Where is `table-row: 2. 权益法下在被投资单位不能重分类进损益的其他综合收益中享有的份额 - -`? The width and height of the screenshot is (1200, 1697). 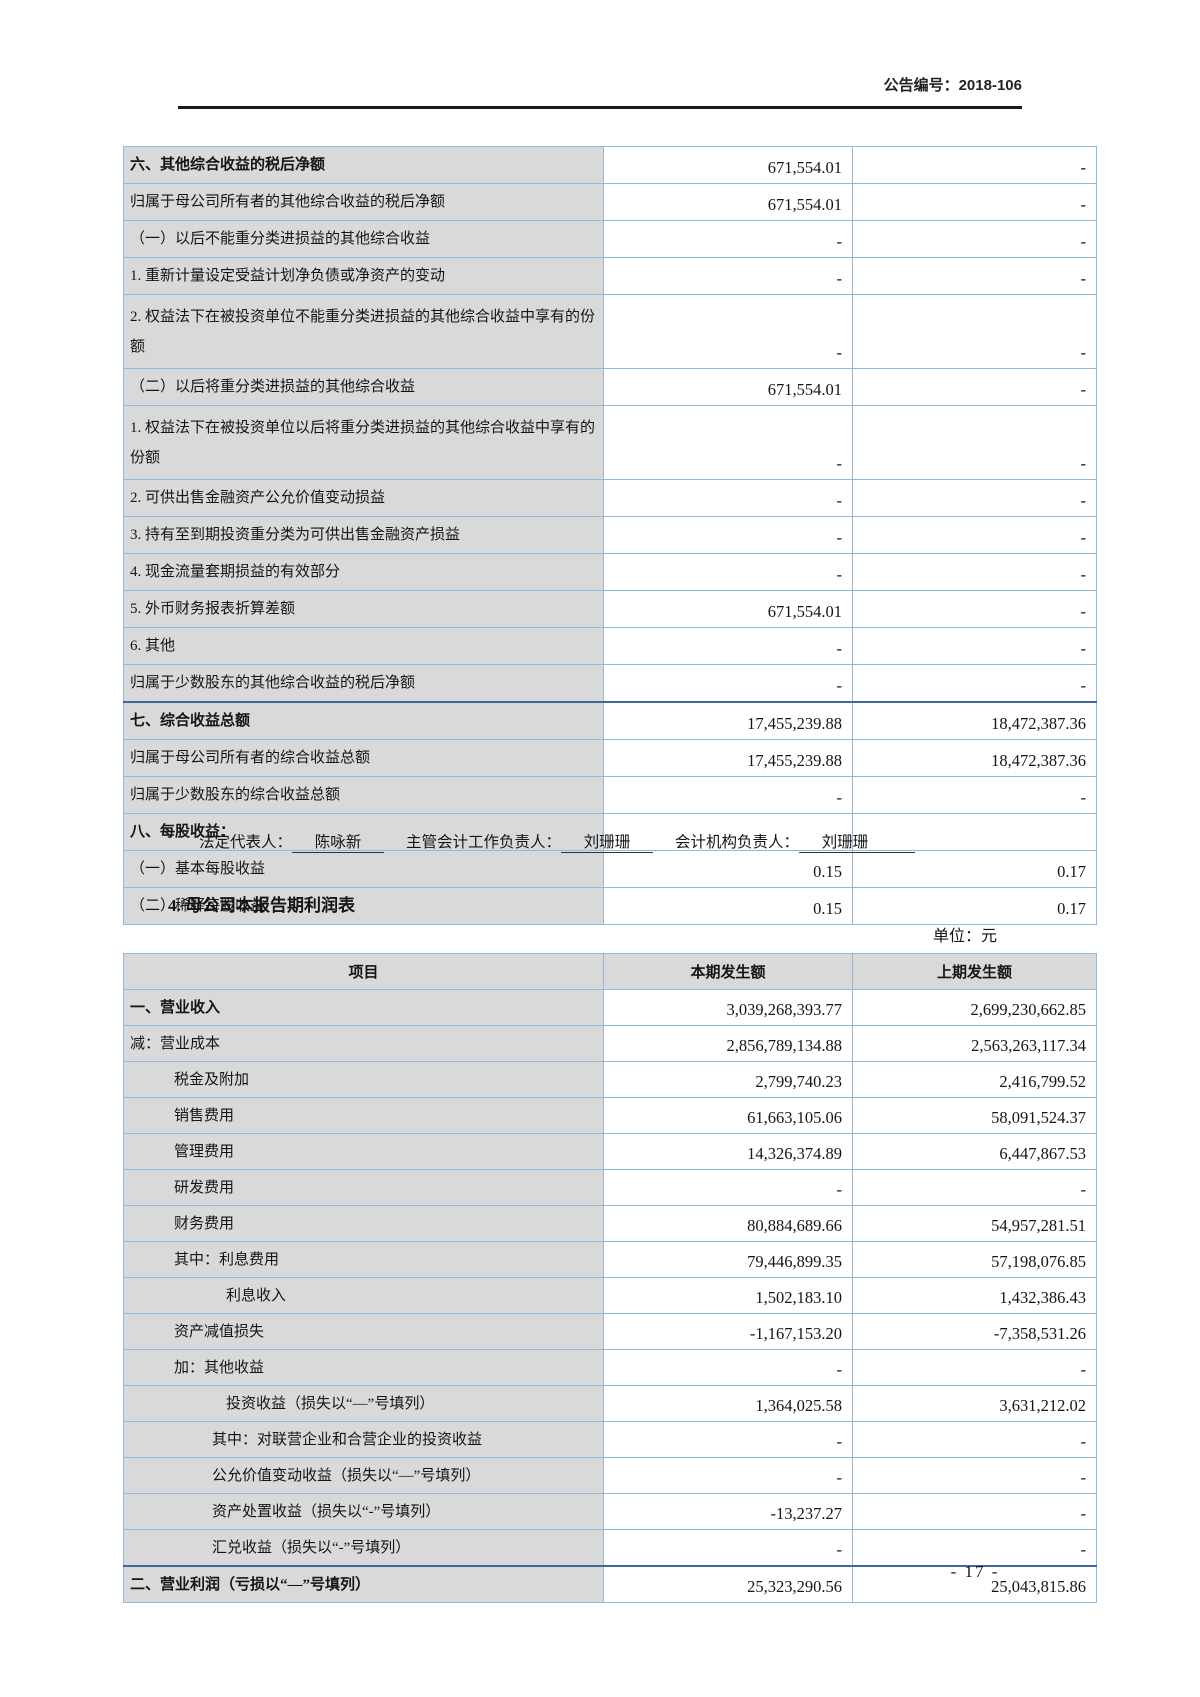
table-row: 2. 权益法下在被投资单位不能重分类进损益的其他综合收益中享有的份额 - - is located at coordinates (610, 331).